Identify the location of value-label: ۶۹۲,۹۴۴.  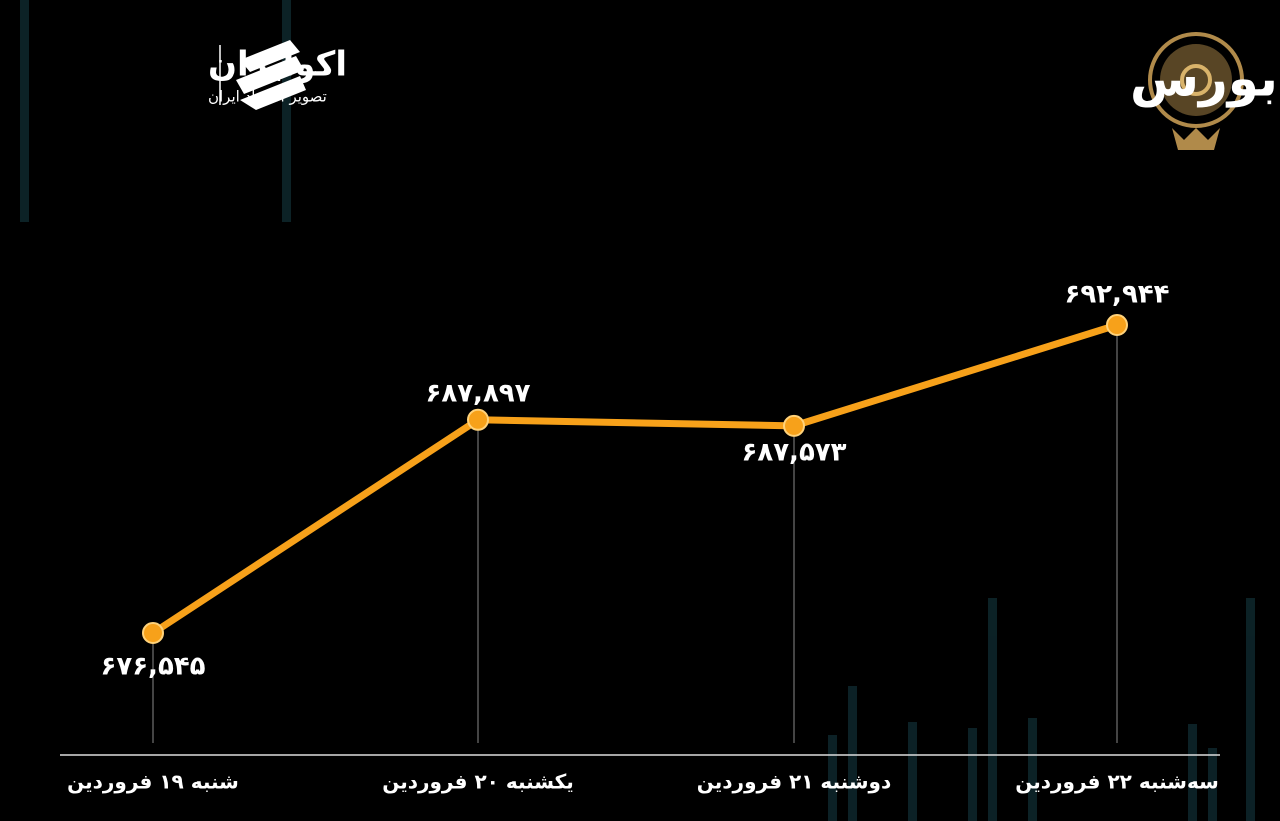
(1116, 295).